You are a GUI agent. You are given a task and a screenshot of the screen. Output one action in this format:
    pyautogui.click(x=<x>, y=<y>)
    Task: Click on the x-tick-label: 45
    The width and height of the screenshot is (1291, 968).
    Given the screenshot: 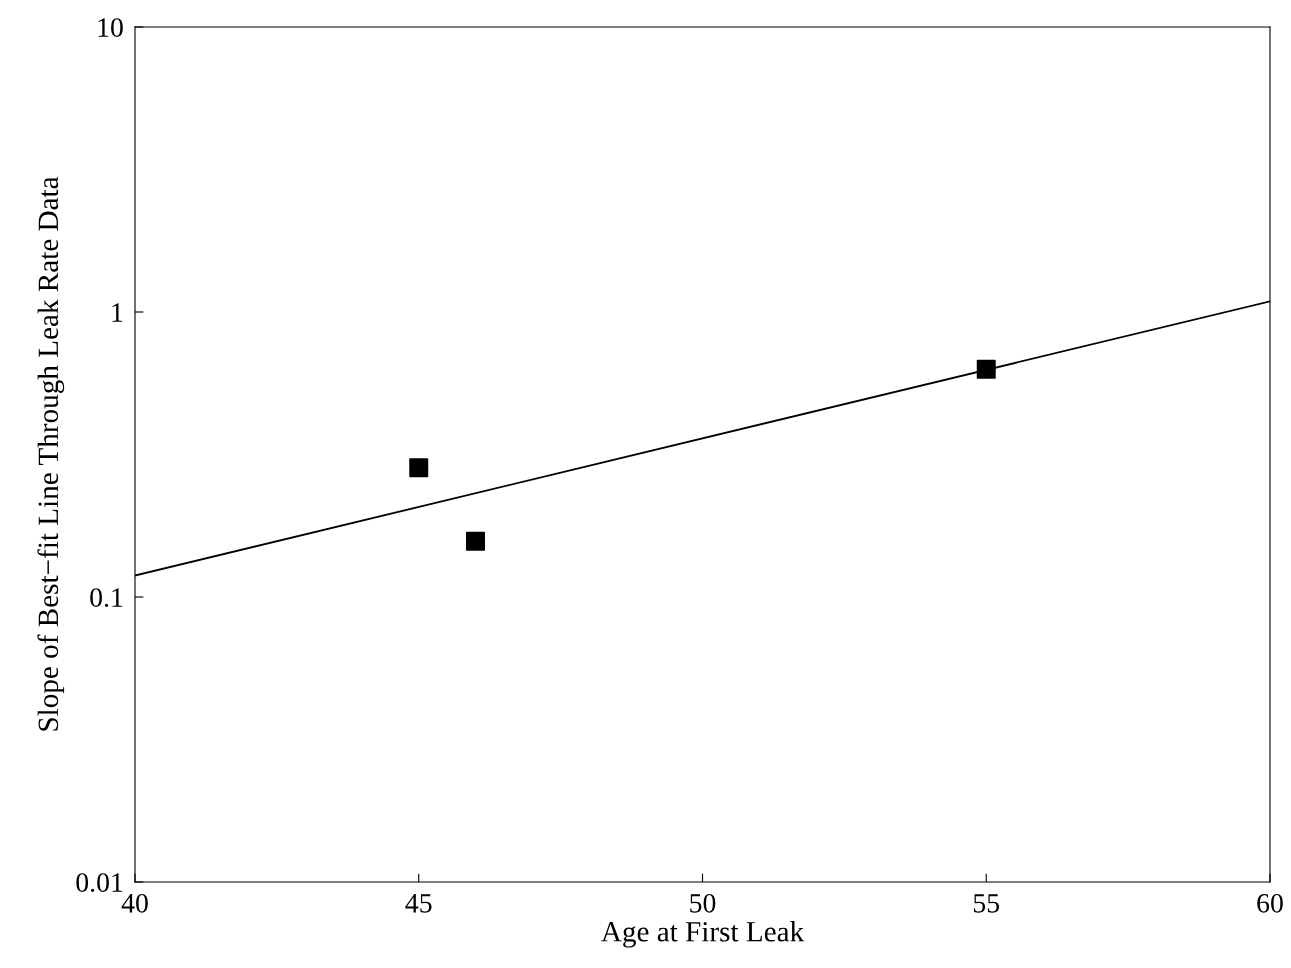 What is the action you would take?
    pyautogui.click(x=418, y=903)
    